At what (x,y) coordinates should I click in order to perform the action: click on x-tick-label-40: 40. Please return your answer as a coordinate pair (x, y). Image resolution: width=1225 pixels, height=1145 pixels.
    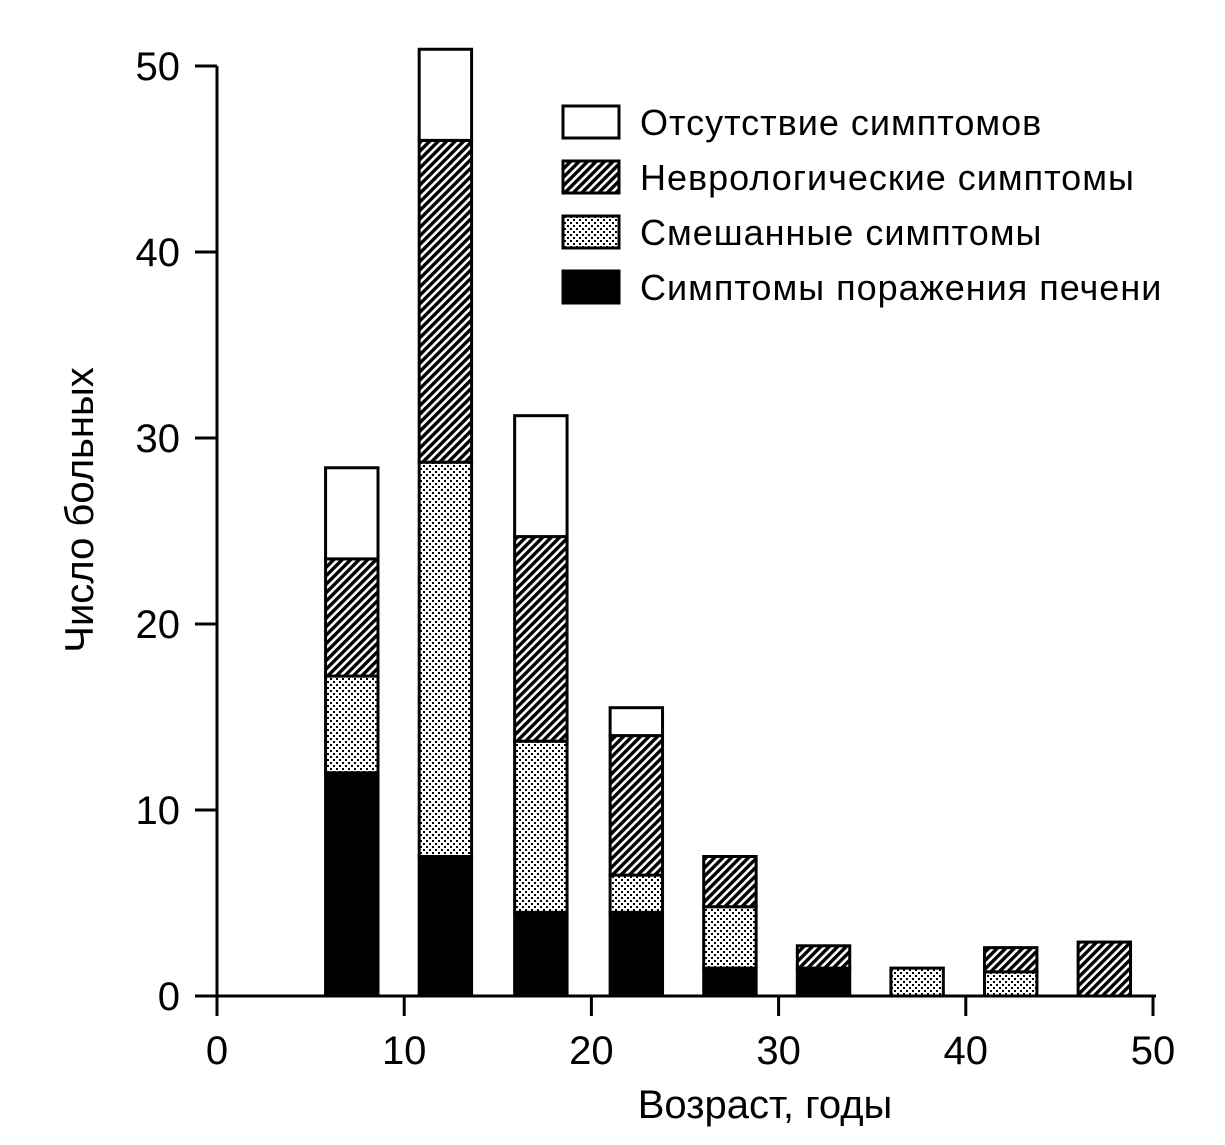
    Looking at the image, I should click on (966, 1051).